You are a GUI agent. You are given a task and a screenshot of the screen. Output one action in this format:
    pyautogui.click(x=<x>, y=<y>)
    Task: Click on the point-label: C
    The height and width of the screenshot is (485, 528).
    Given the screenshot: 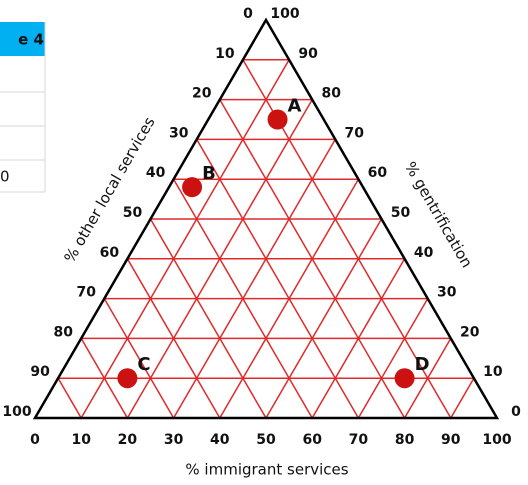 What is the action you would take?
    pyautogui.click(x=143, y=364)
    